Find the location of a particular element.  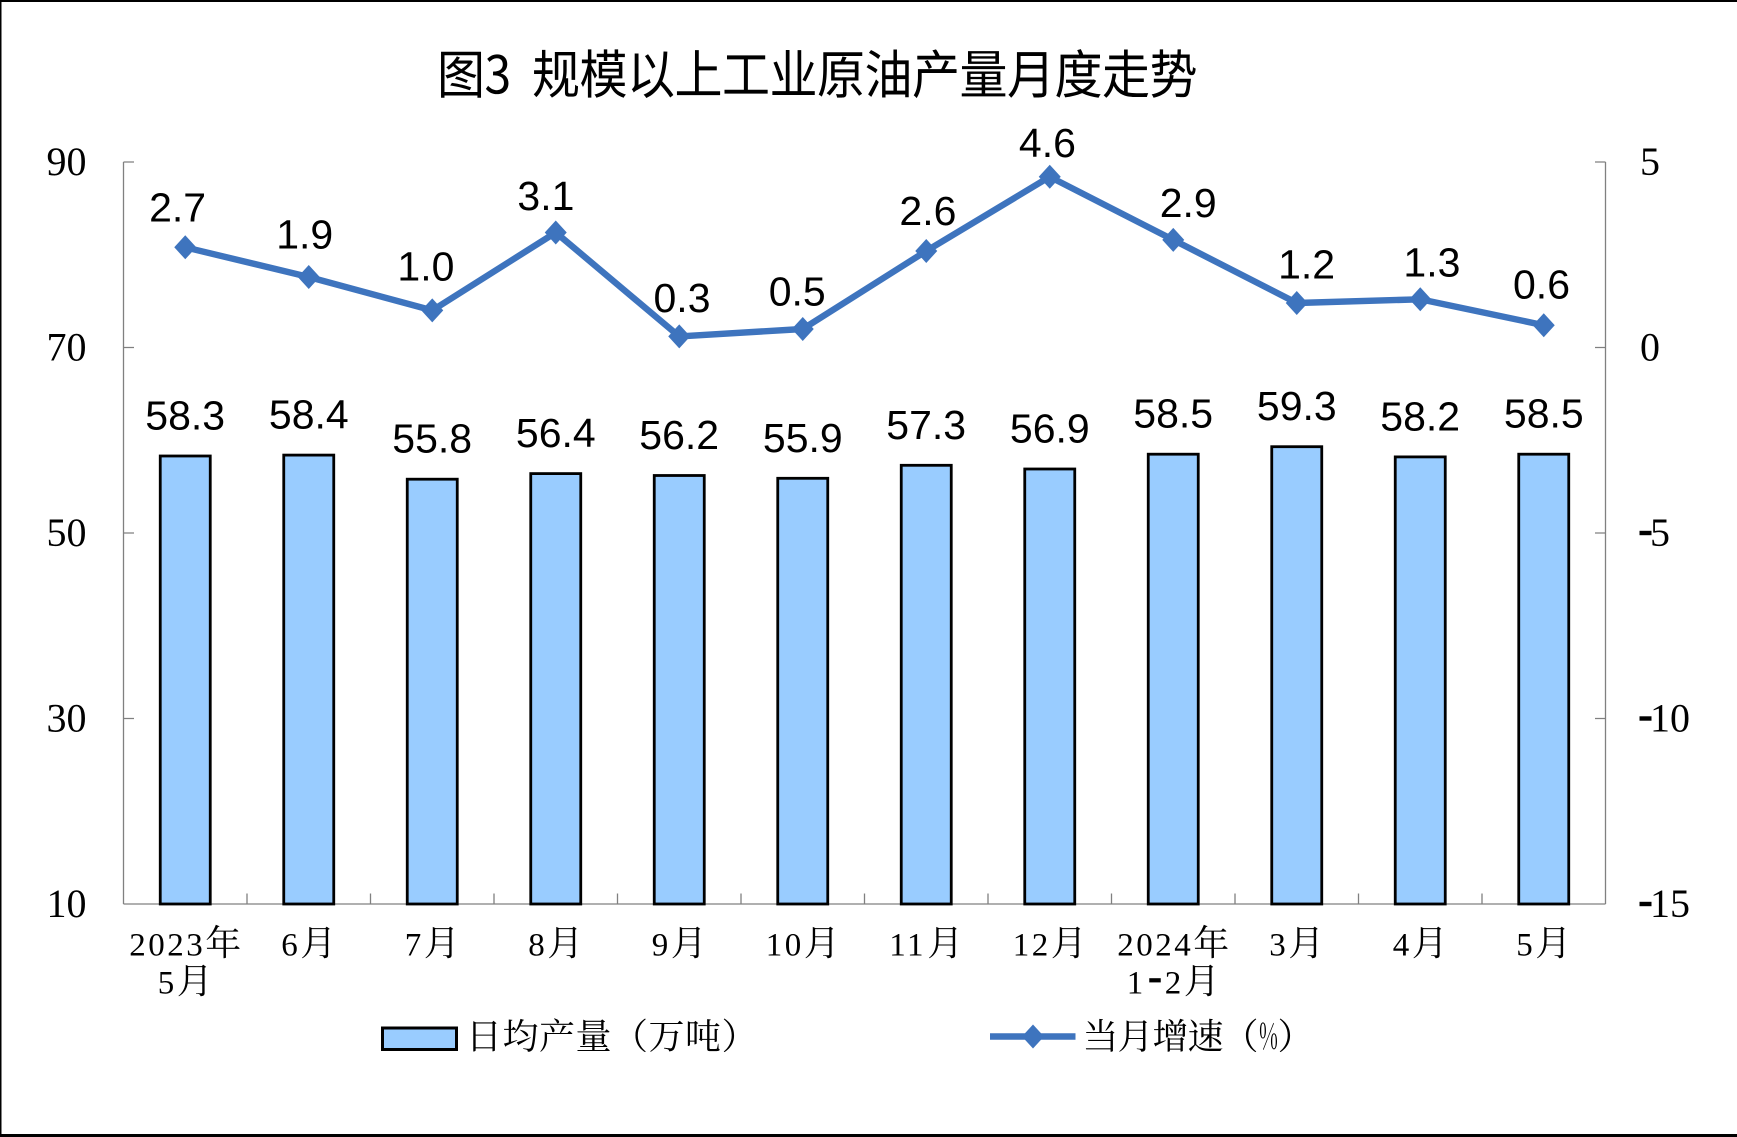

svg-text: 1 is located at coordinates (1136, 984).